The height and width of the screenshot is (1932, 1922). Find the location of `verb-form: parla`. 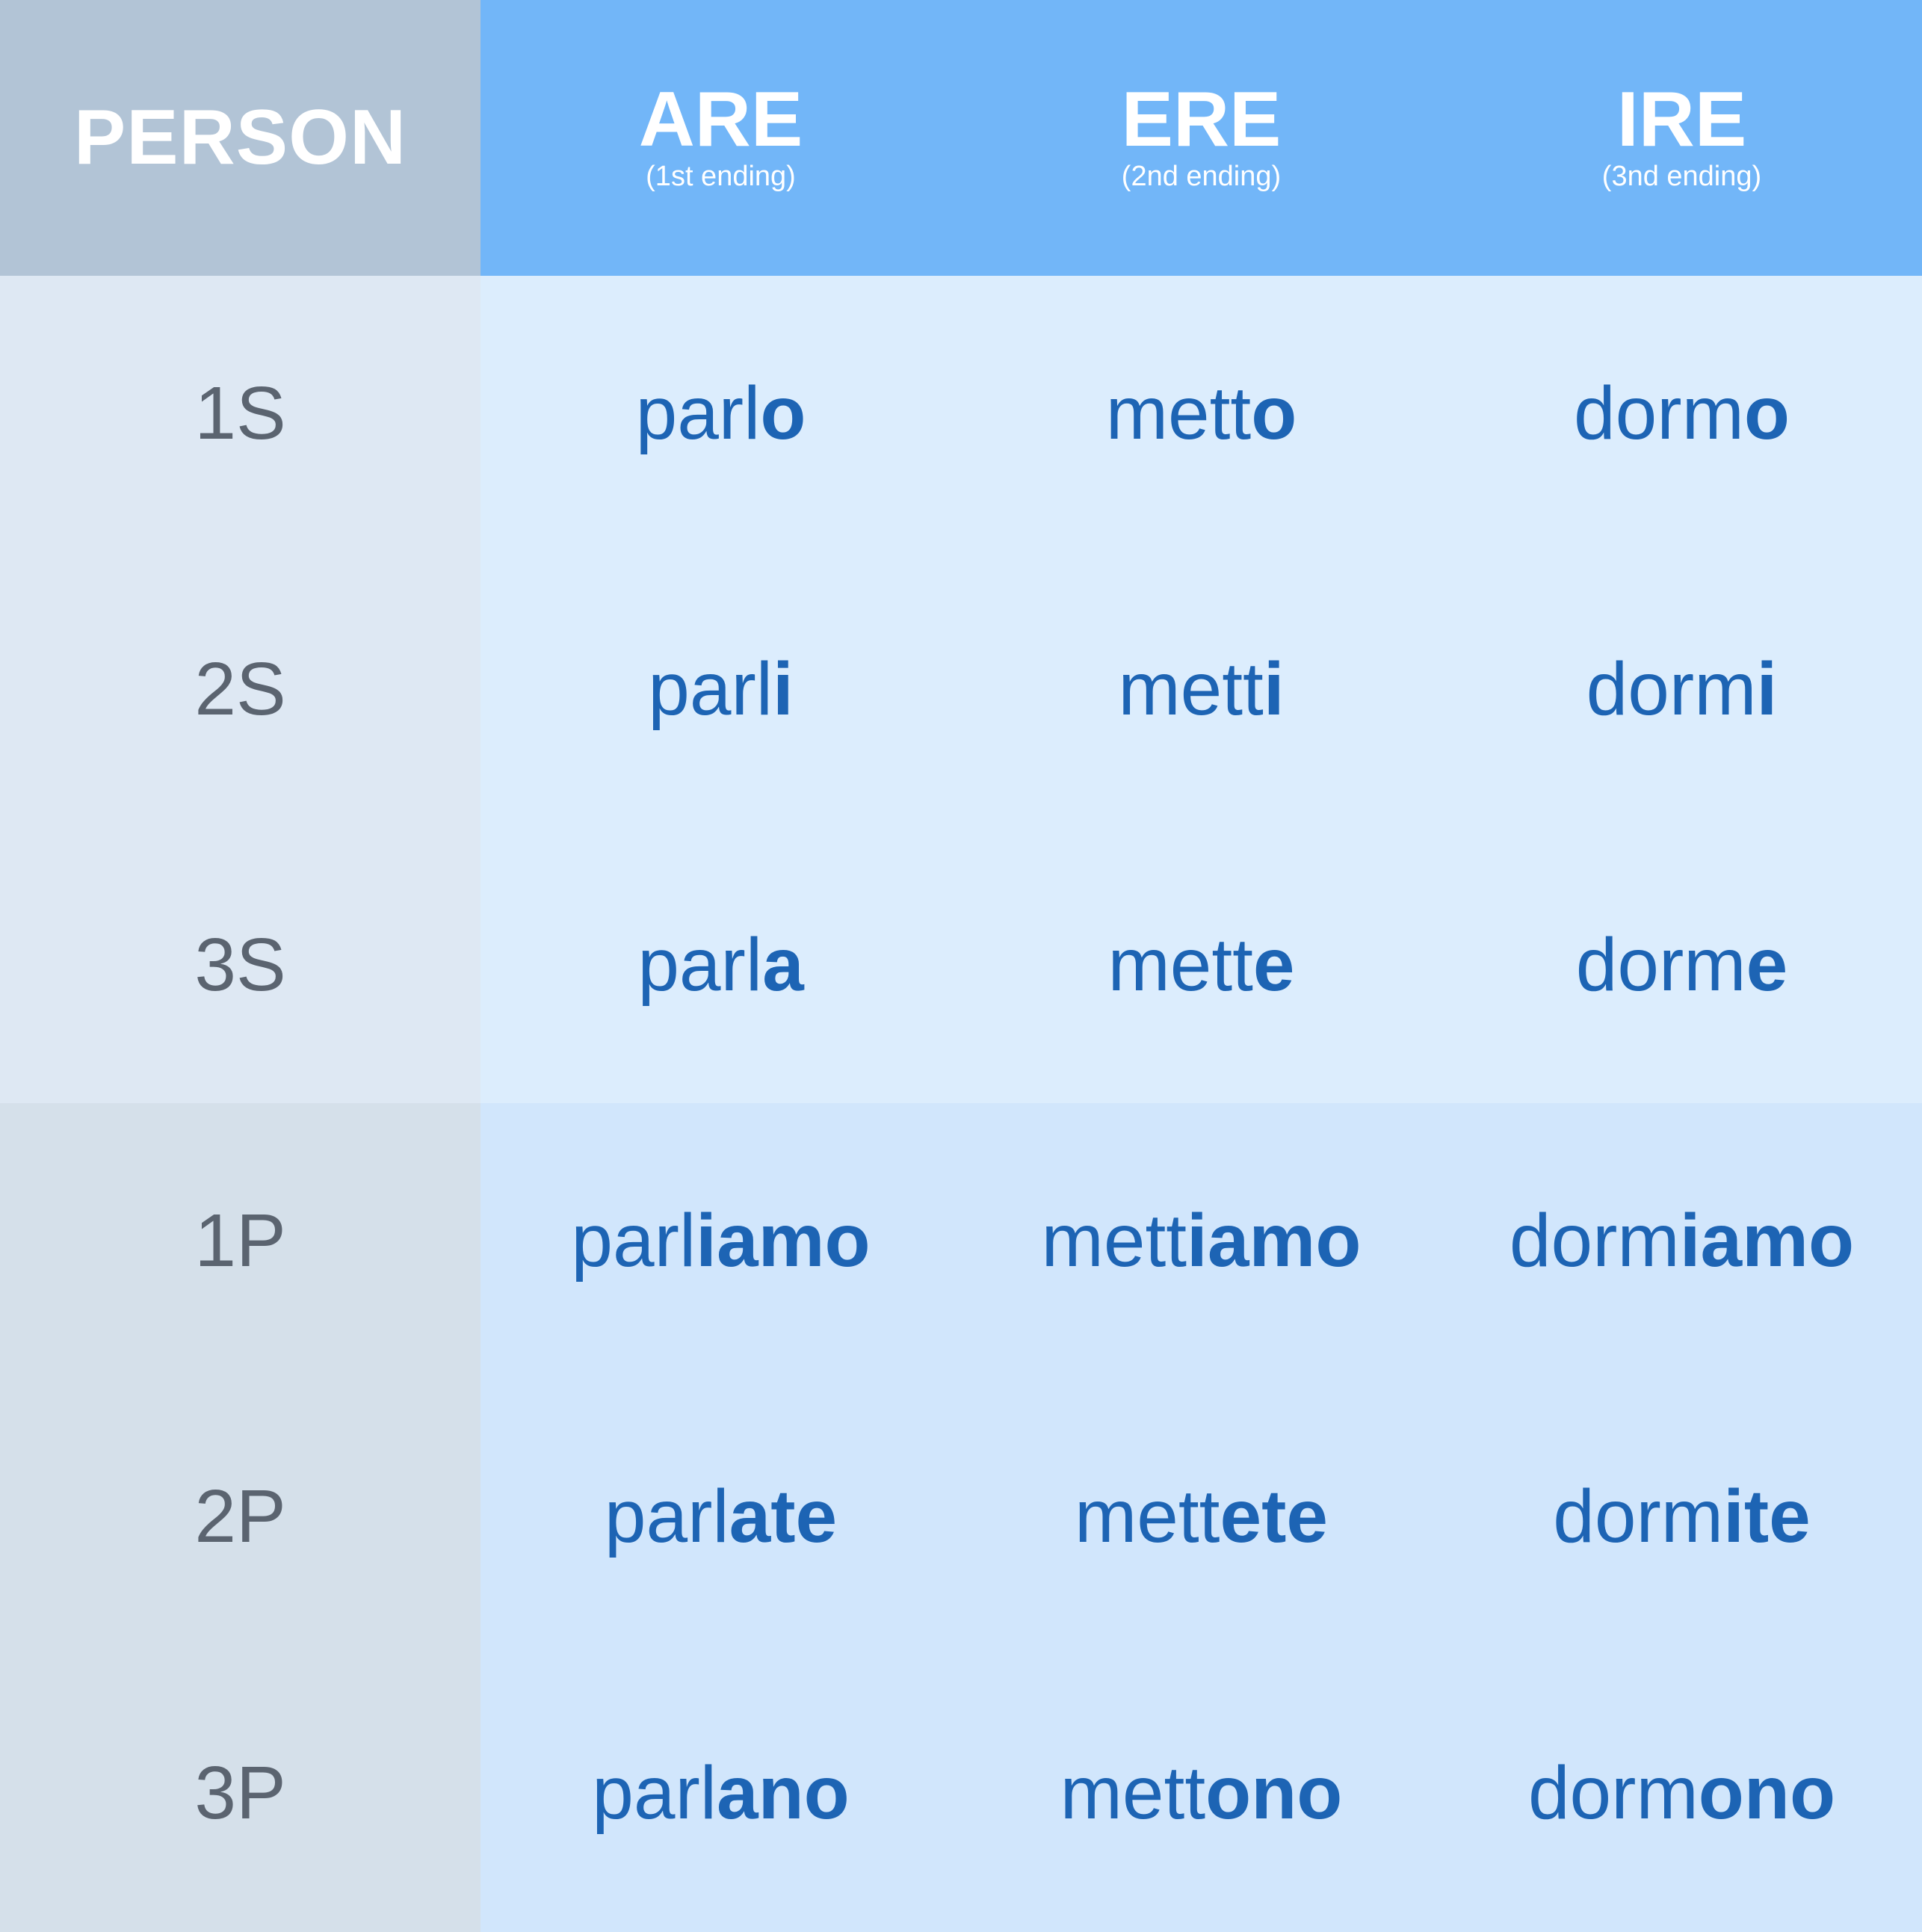

verb-form: parla is located at coordinates (720, 965).